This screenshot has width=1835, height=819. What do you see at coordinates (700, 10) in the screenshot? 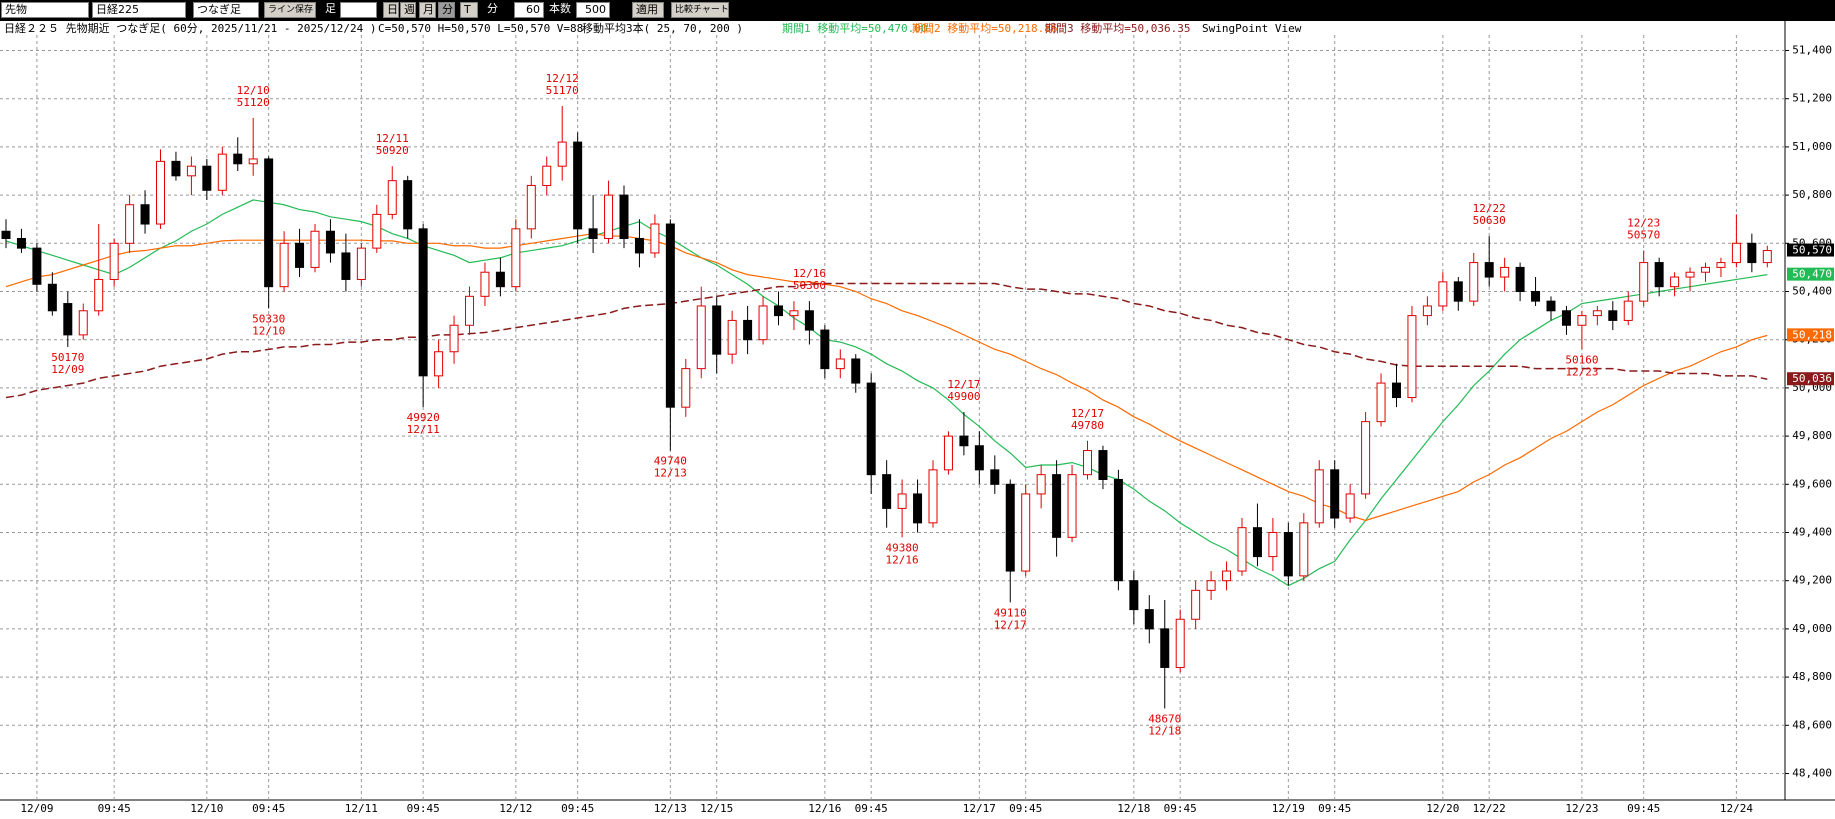
I see `compare-button: 比較チャート` at bounding box center [700, 10].